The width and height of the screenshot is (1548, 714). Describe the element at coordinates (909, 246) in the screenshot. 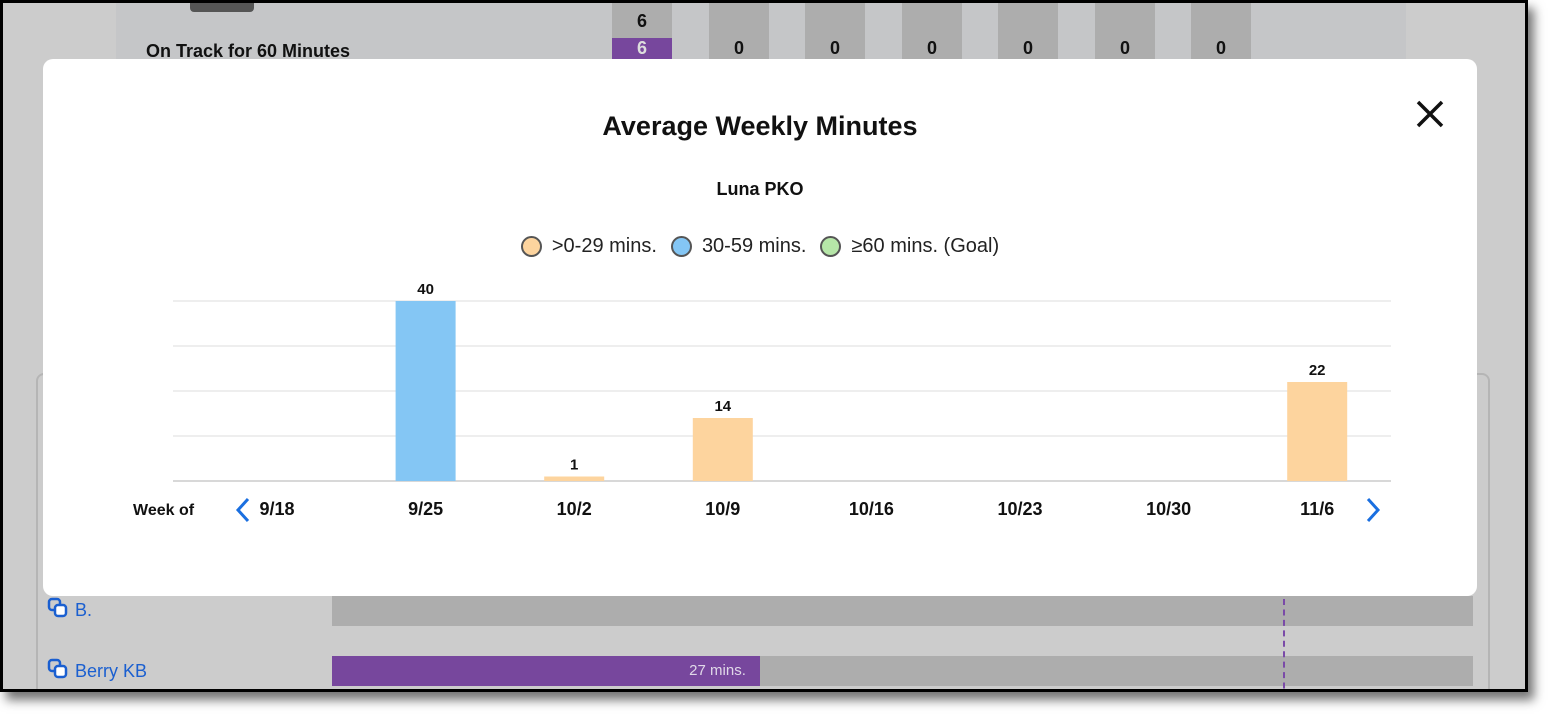

I see `legend-item: ≥60 mins. (Goal)` at that location.